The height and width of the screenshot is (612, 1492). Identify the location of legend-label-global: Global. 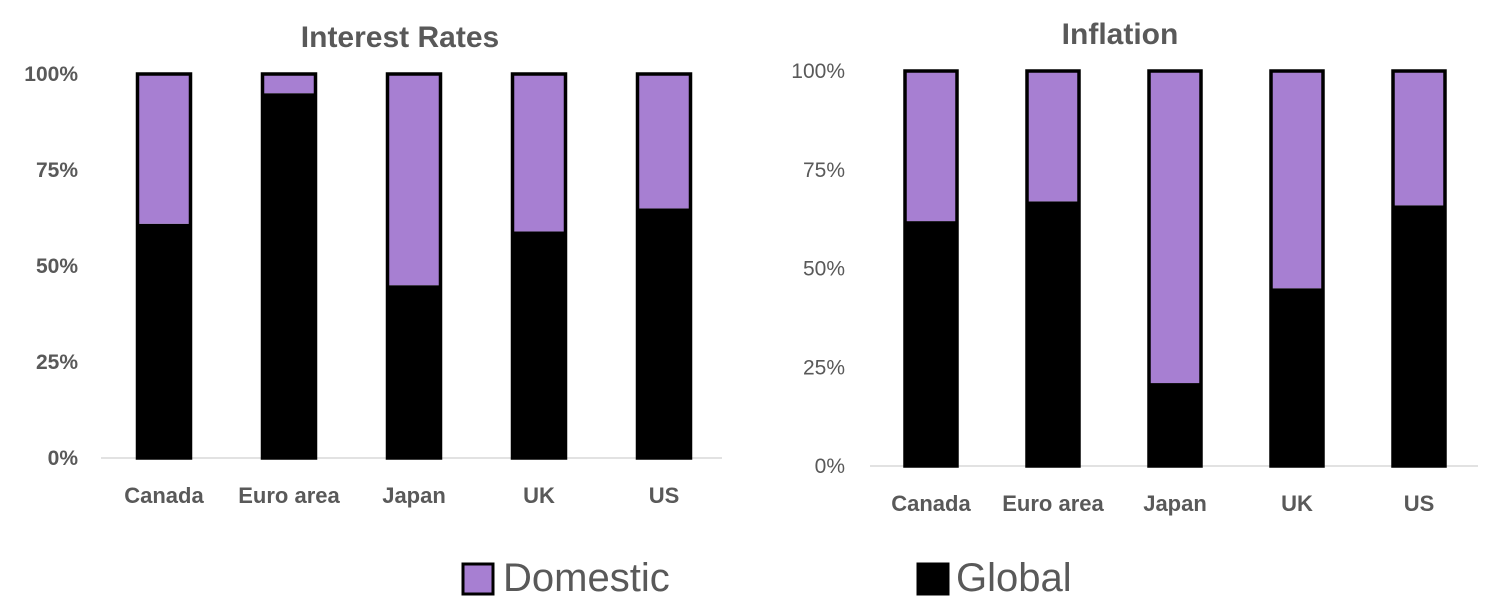
(1014, 578).